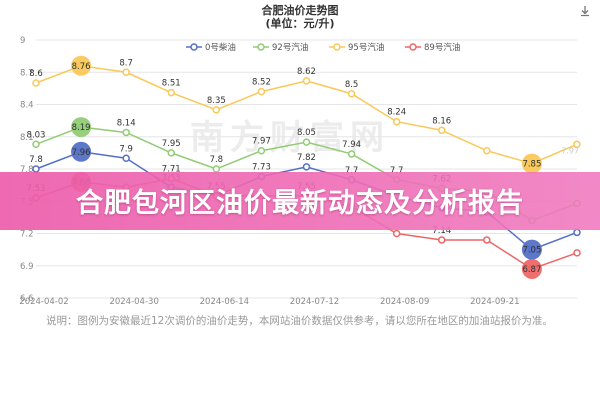  I want to click on y-tick-label: 7.2, so click(27, 235).